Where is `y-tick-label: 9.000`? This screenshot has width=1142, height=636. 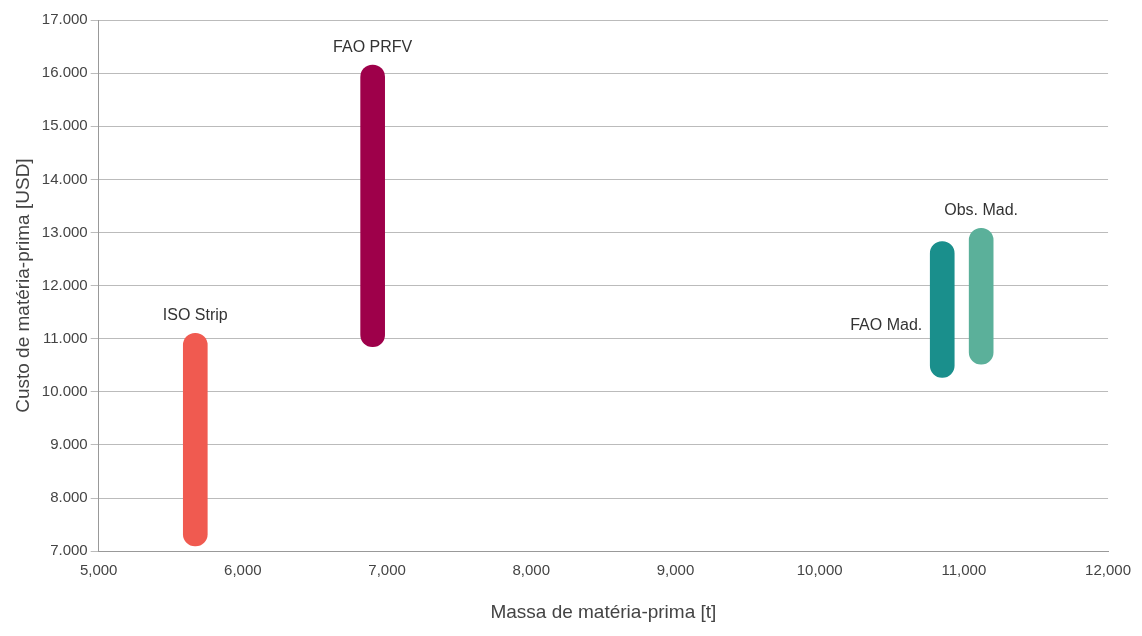
y-tick-label: 9.000 is located at coordinates (69, 444).